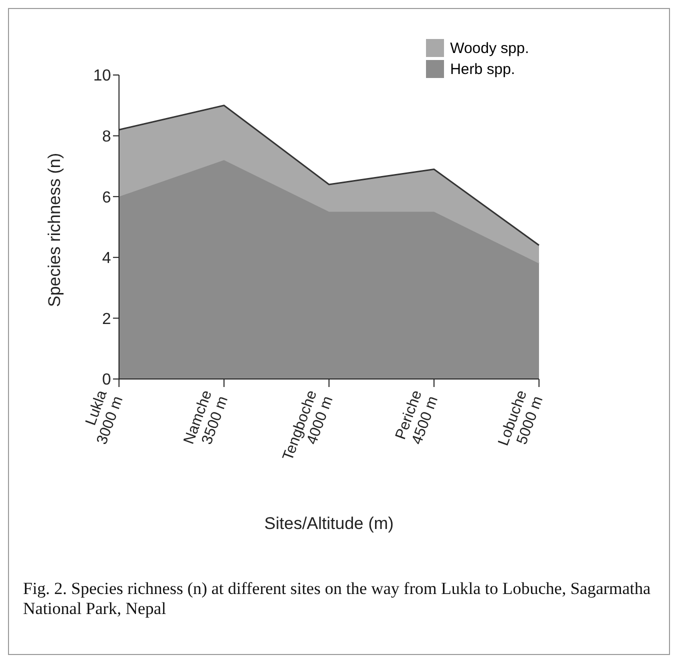 Image resolution: width=679 pixels, height=664 pixels. What do you see at coordinates (107, 319) in the screenshot?
I see `y-tick-label: 2` at bounding box center [107, 319].